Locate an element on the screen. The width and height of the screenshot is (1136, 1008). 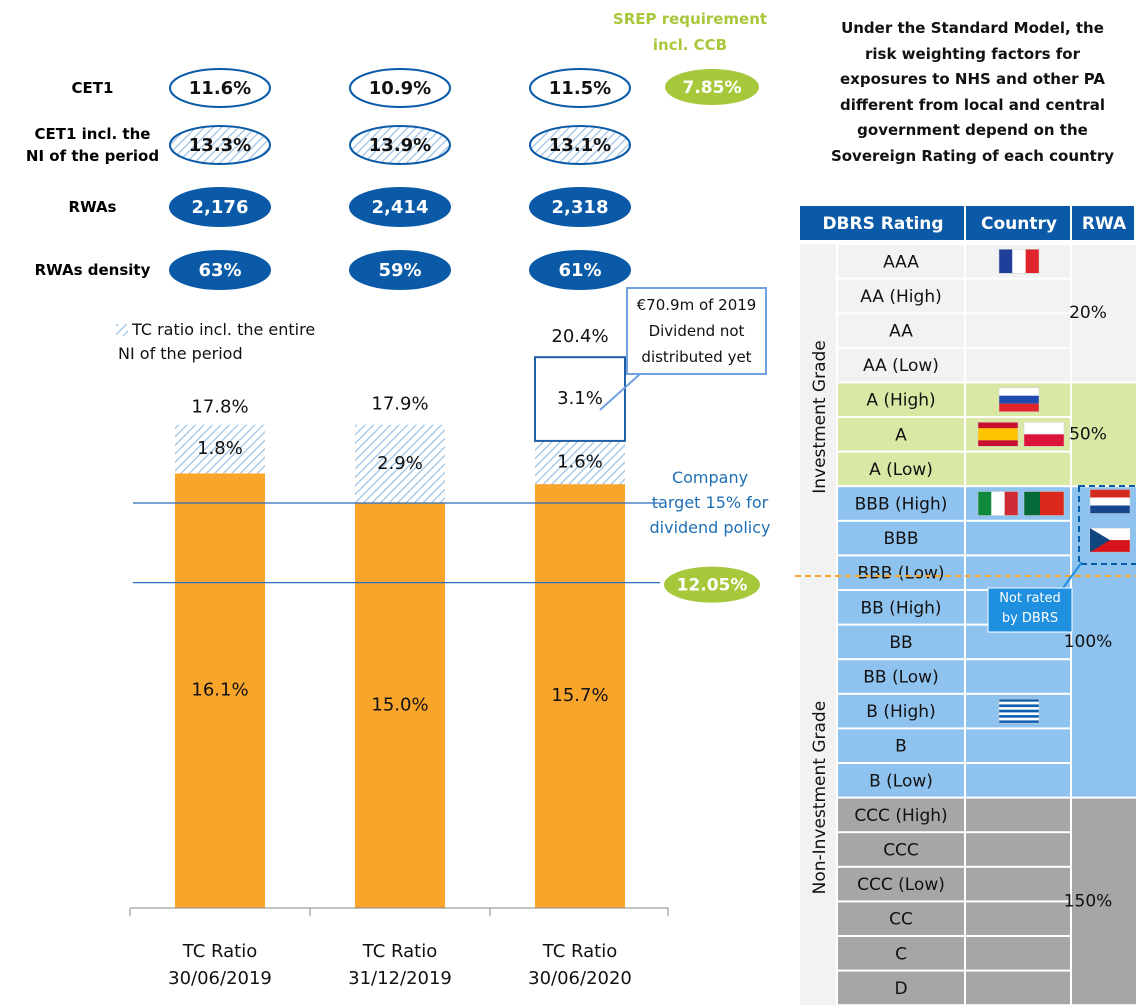
grade-label: Investment Grade is located at coordinates (820, 417).